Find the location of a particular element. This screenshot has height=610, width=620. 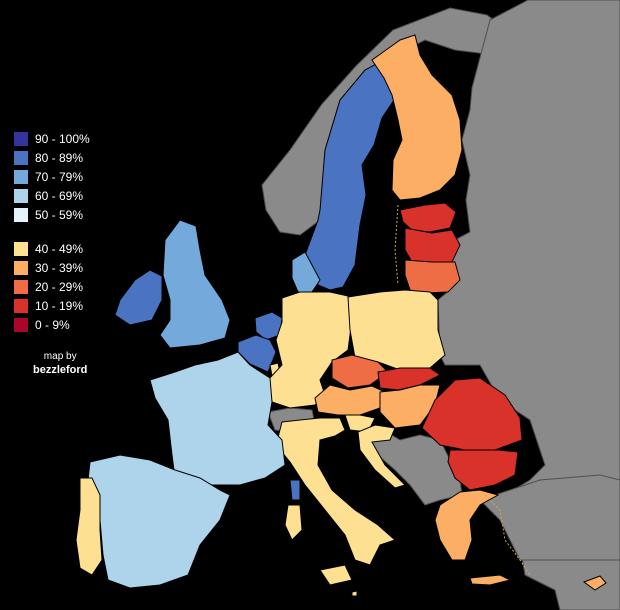

france-region is located at coordinates (217, 418).